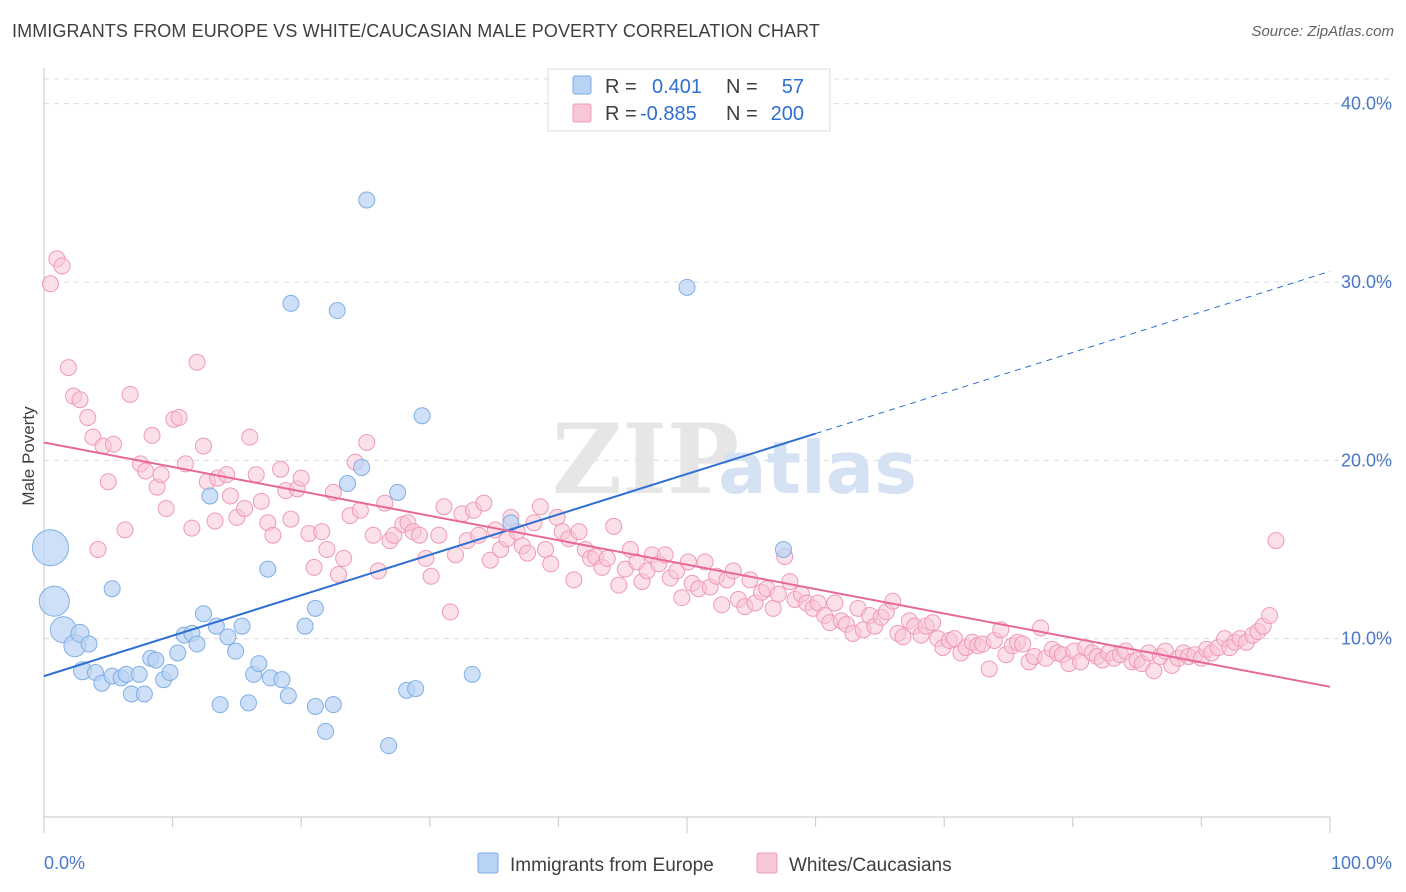 The width and height of the screenshot is (1406, 892). I want to click on legend-box, so click(689, 100).